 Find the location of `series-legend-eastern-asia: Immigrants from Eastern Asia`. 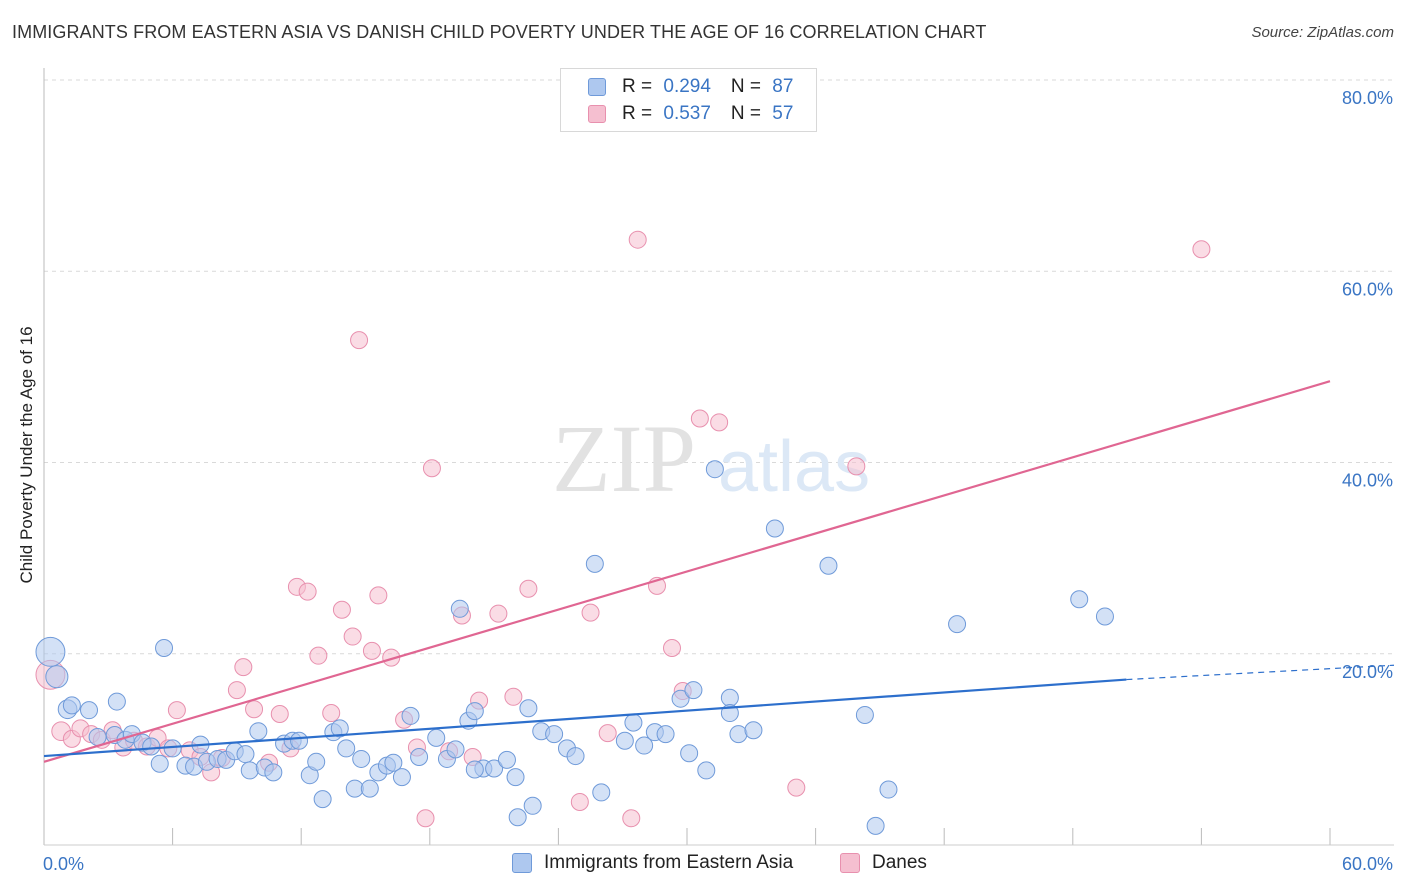

series-legend-eastern-asia: Immigrants from Eastern Asia is located at coordinates (652, 863).